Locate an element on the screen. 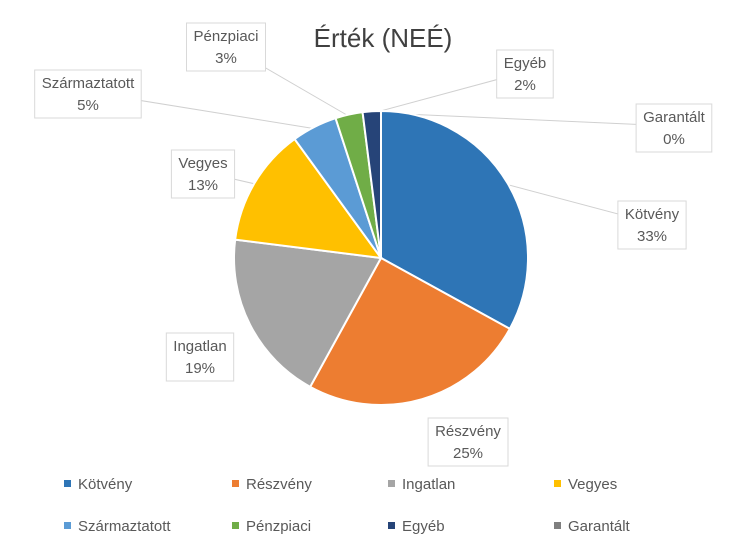 The height and width of the screenshot is (541, 733). label-vegyes: Vegyes 13% is located at coordinates (203, 174).